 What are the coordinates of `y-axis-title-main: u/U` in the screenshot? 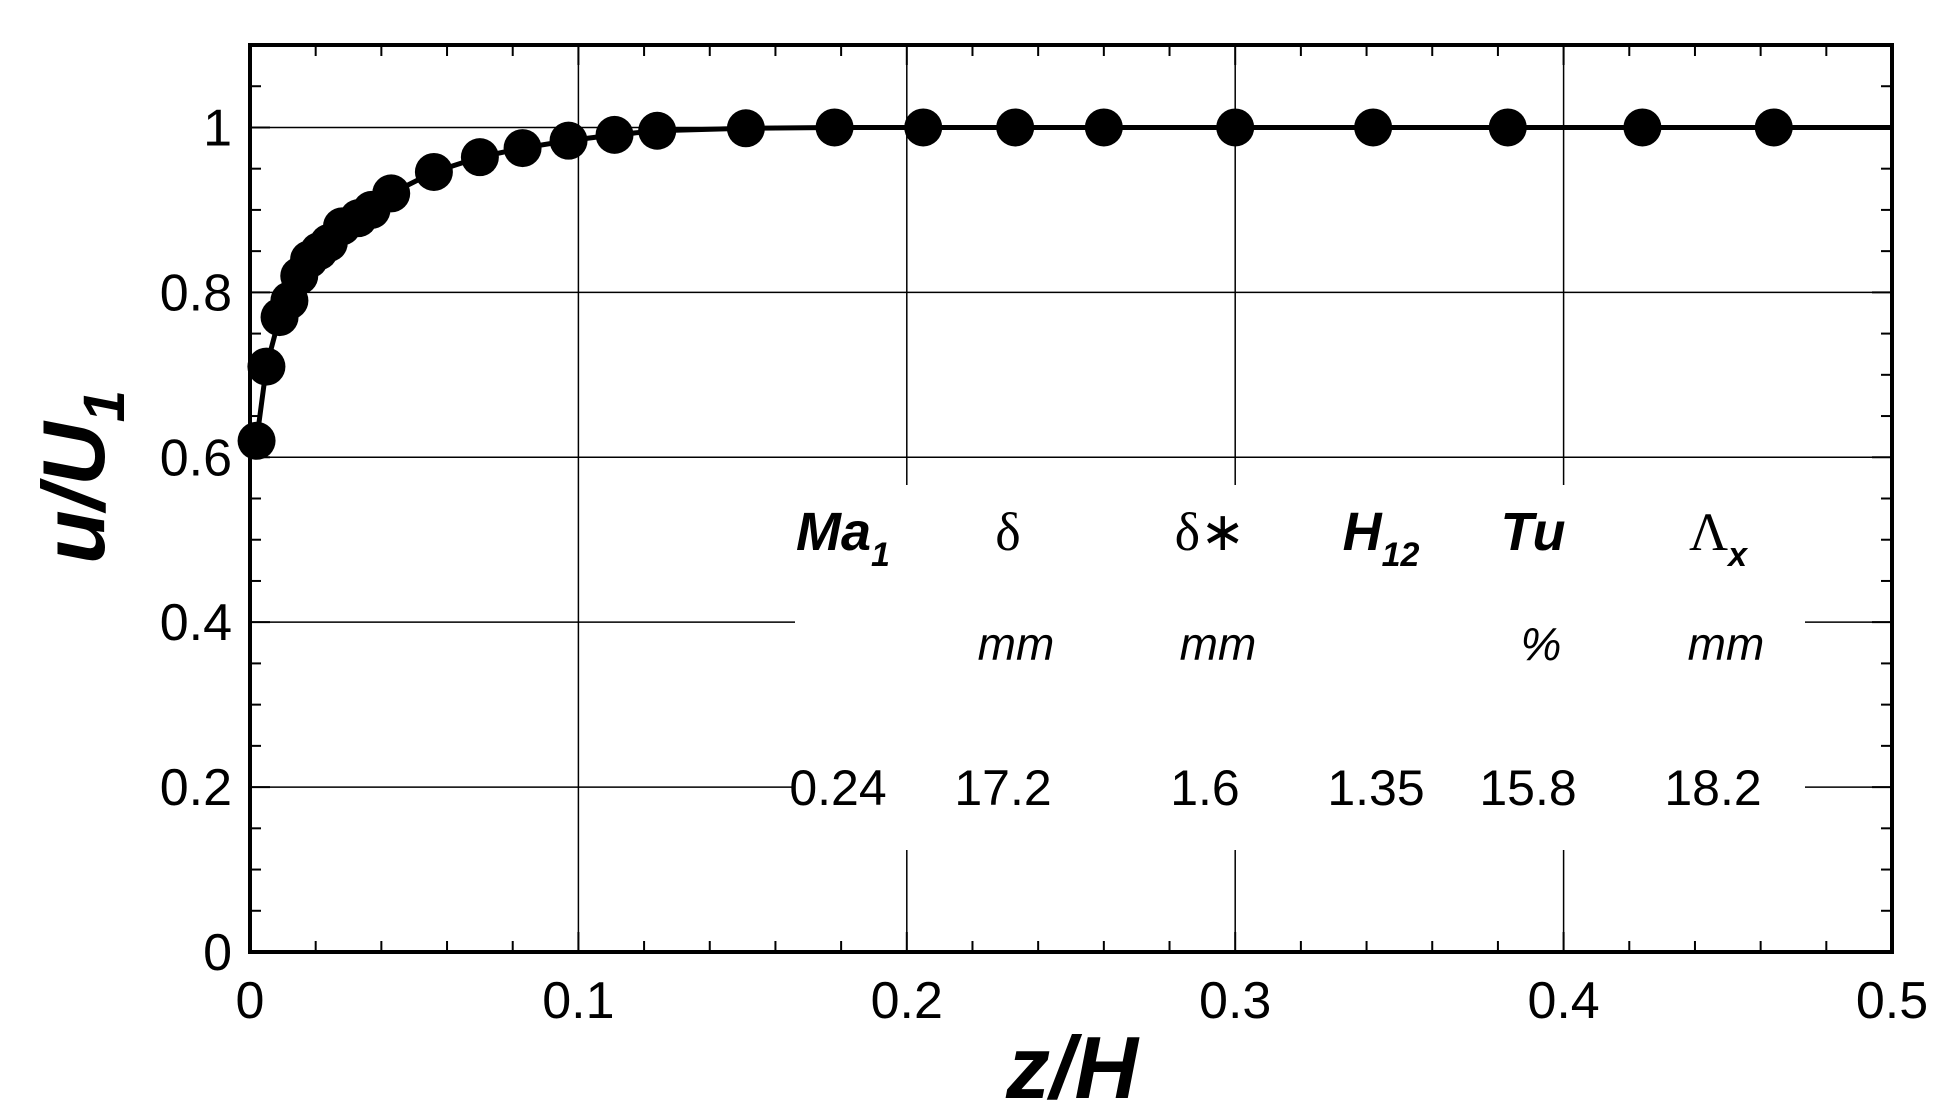 It's located at (73, 492).